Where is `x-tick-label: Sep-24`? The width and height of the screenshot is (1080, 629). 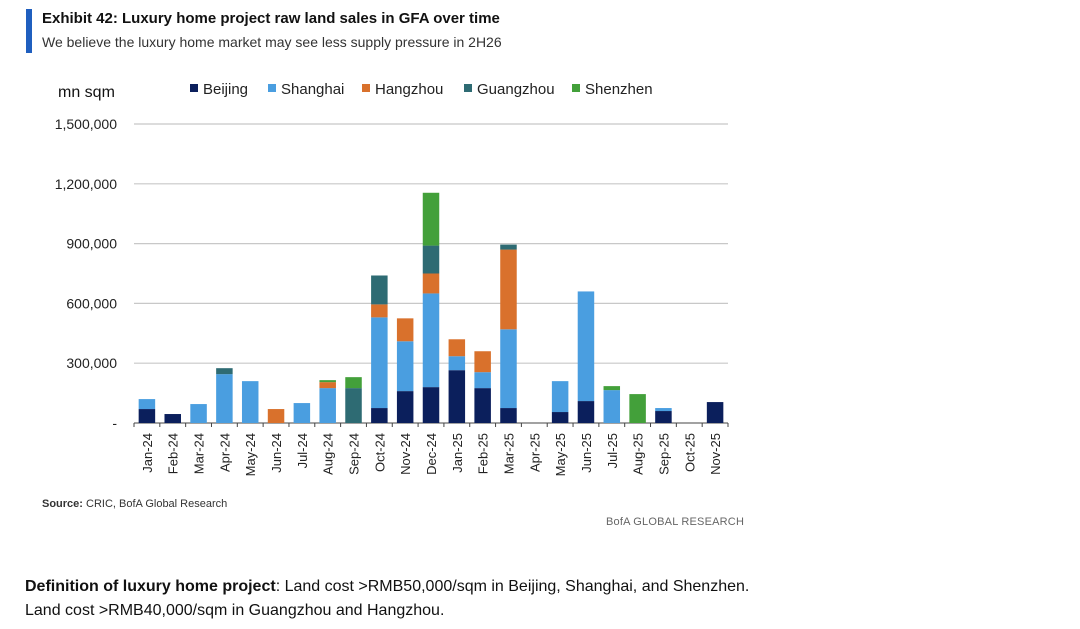
x-tick-label: Sep-24 is located at coordinates (354, 454).